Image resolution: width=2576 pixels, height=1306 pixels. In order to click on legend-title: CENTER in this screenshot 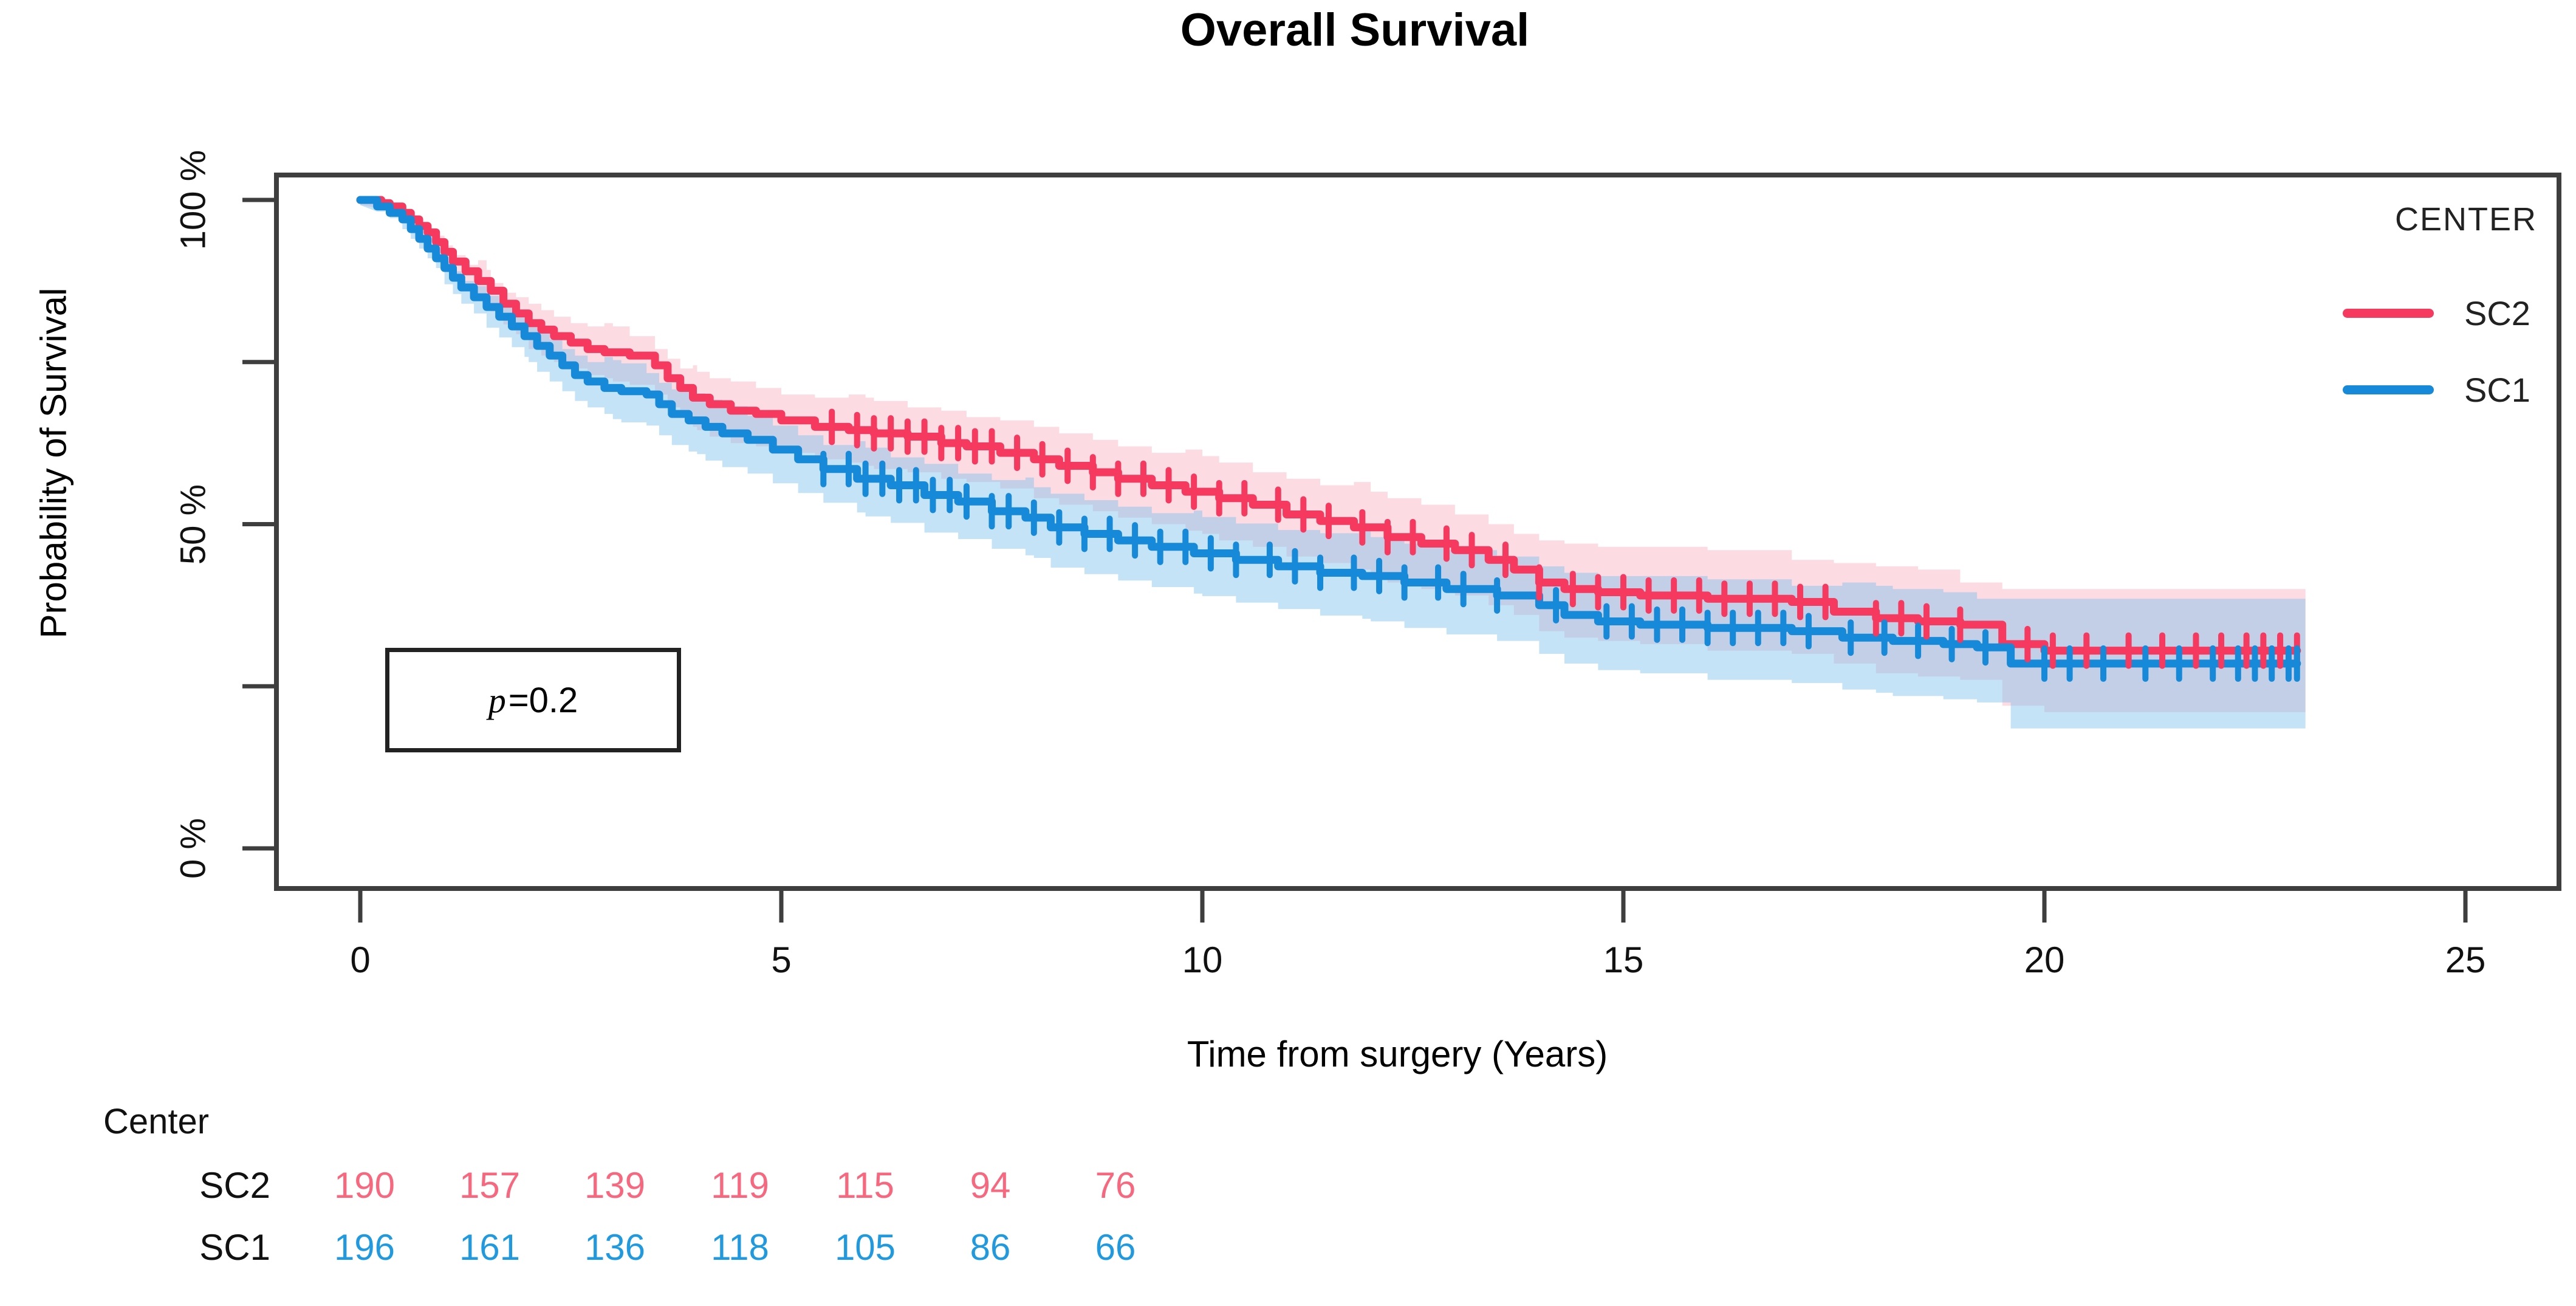, I will do `click(2465, 219)`.